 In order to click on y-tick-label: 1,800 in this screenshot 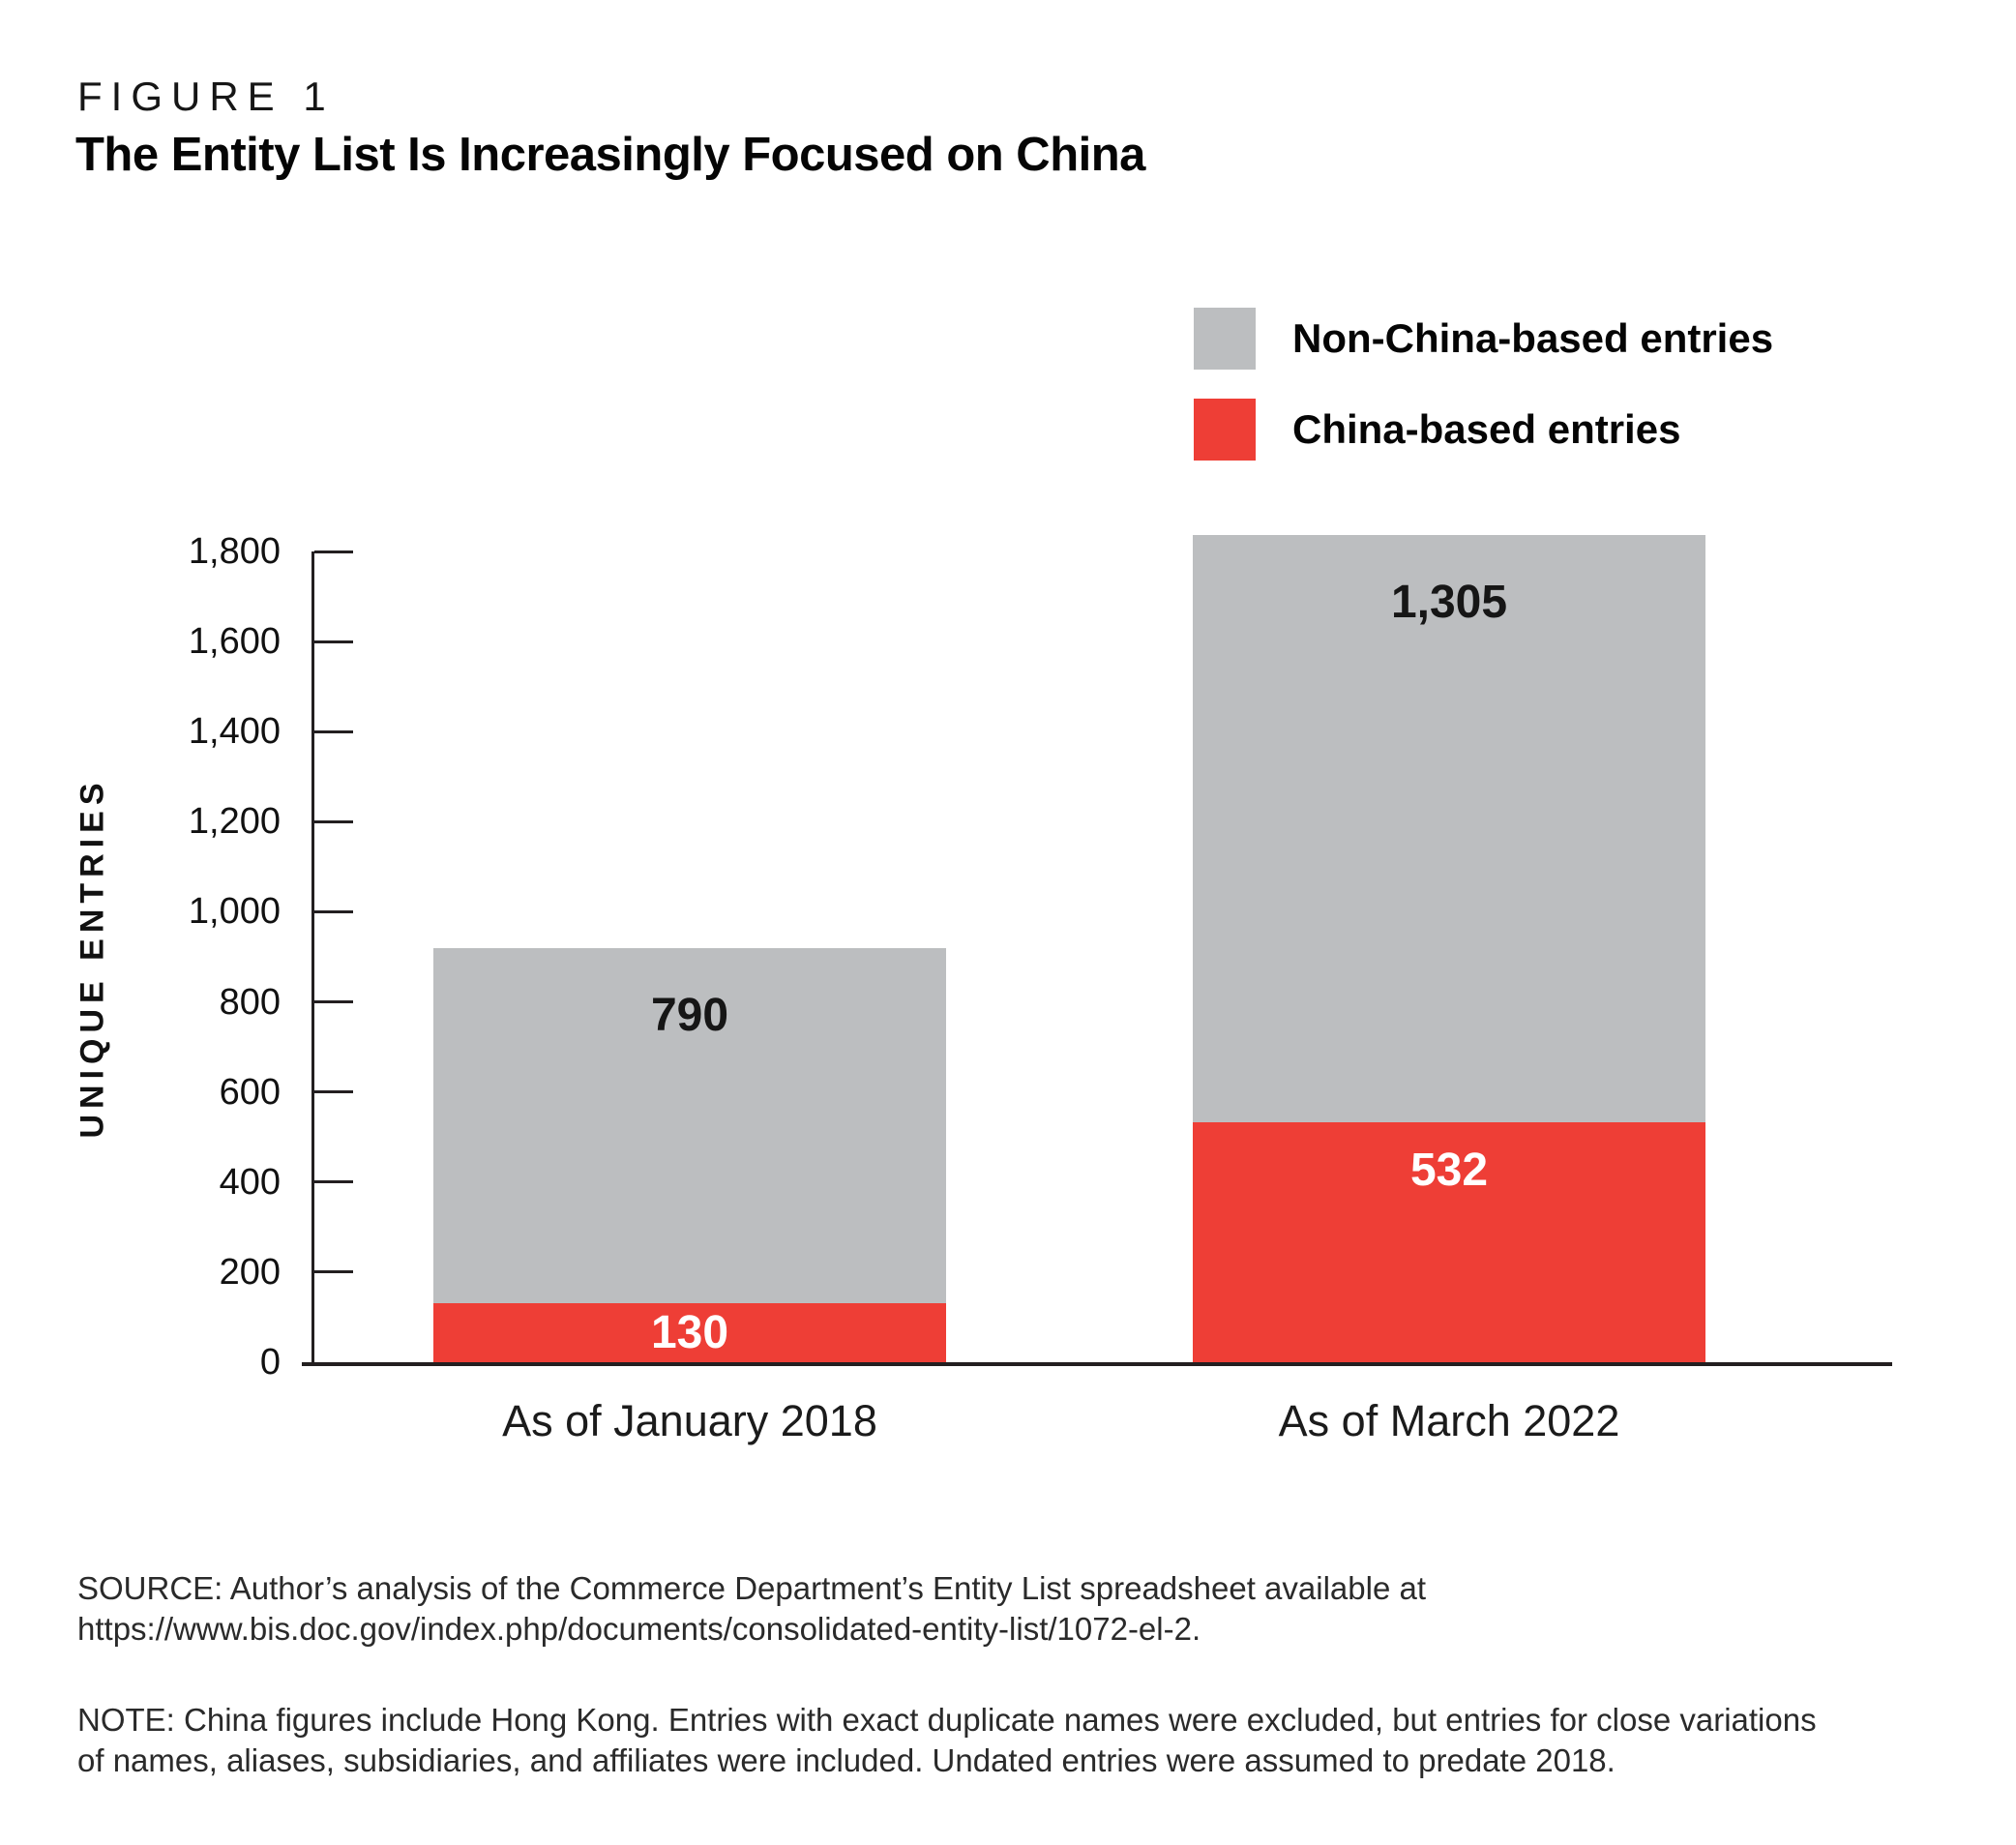, I will do `click(235, 551)`.